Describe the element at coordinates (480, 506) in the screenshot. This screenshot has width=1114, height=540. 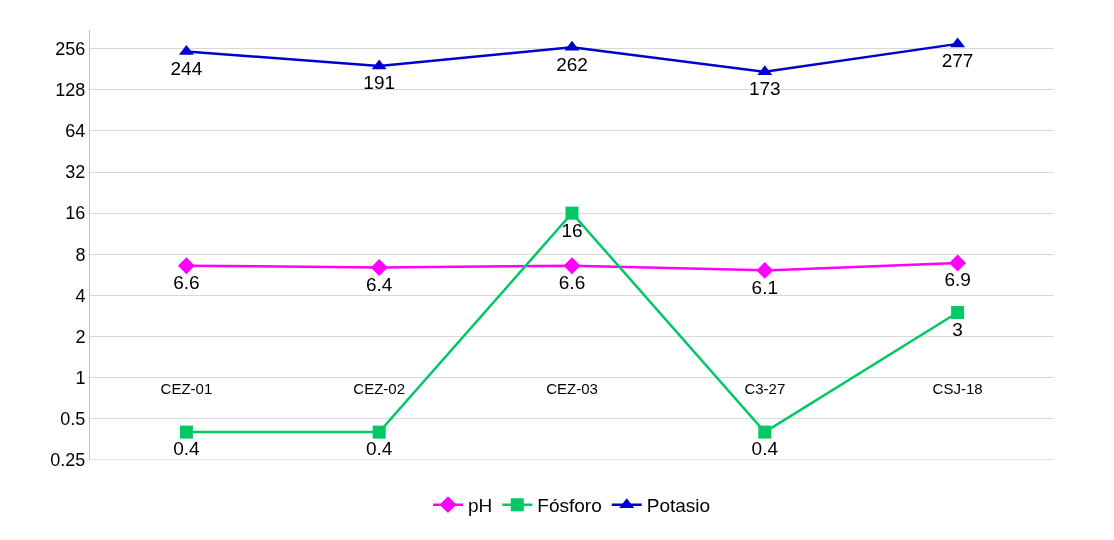
I see `legend-label: pH` at that location.